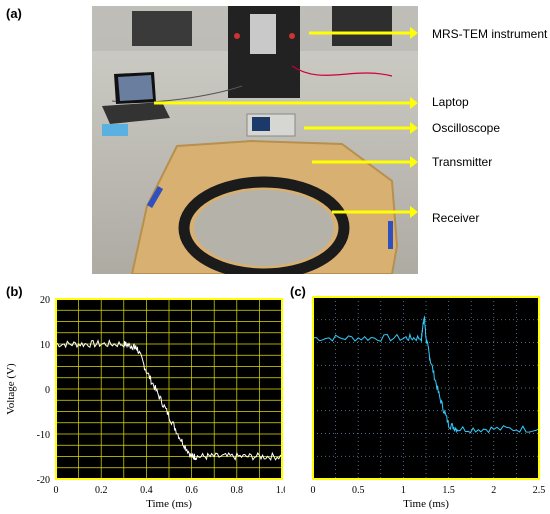 The image size is (550, 514). Describe the element at coordinates (43, 435) in the screenshot. I see `y-tick-label: -10` at that location.